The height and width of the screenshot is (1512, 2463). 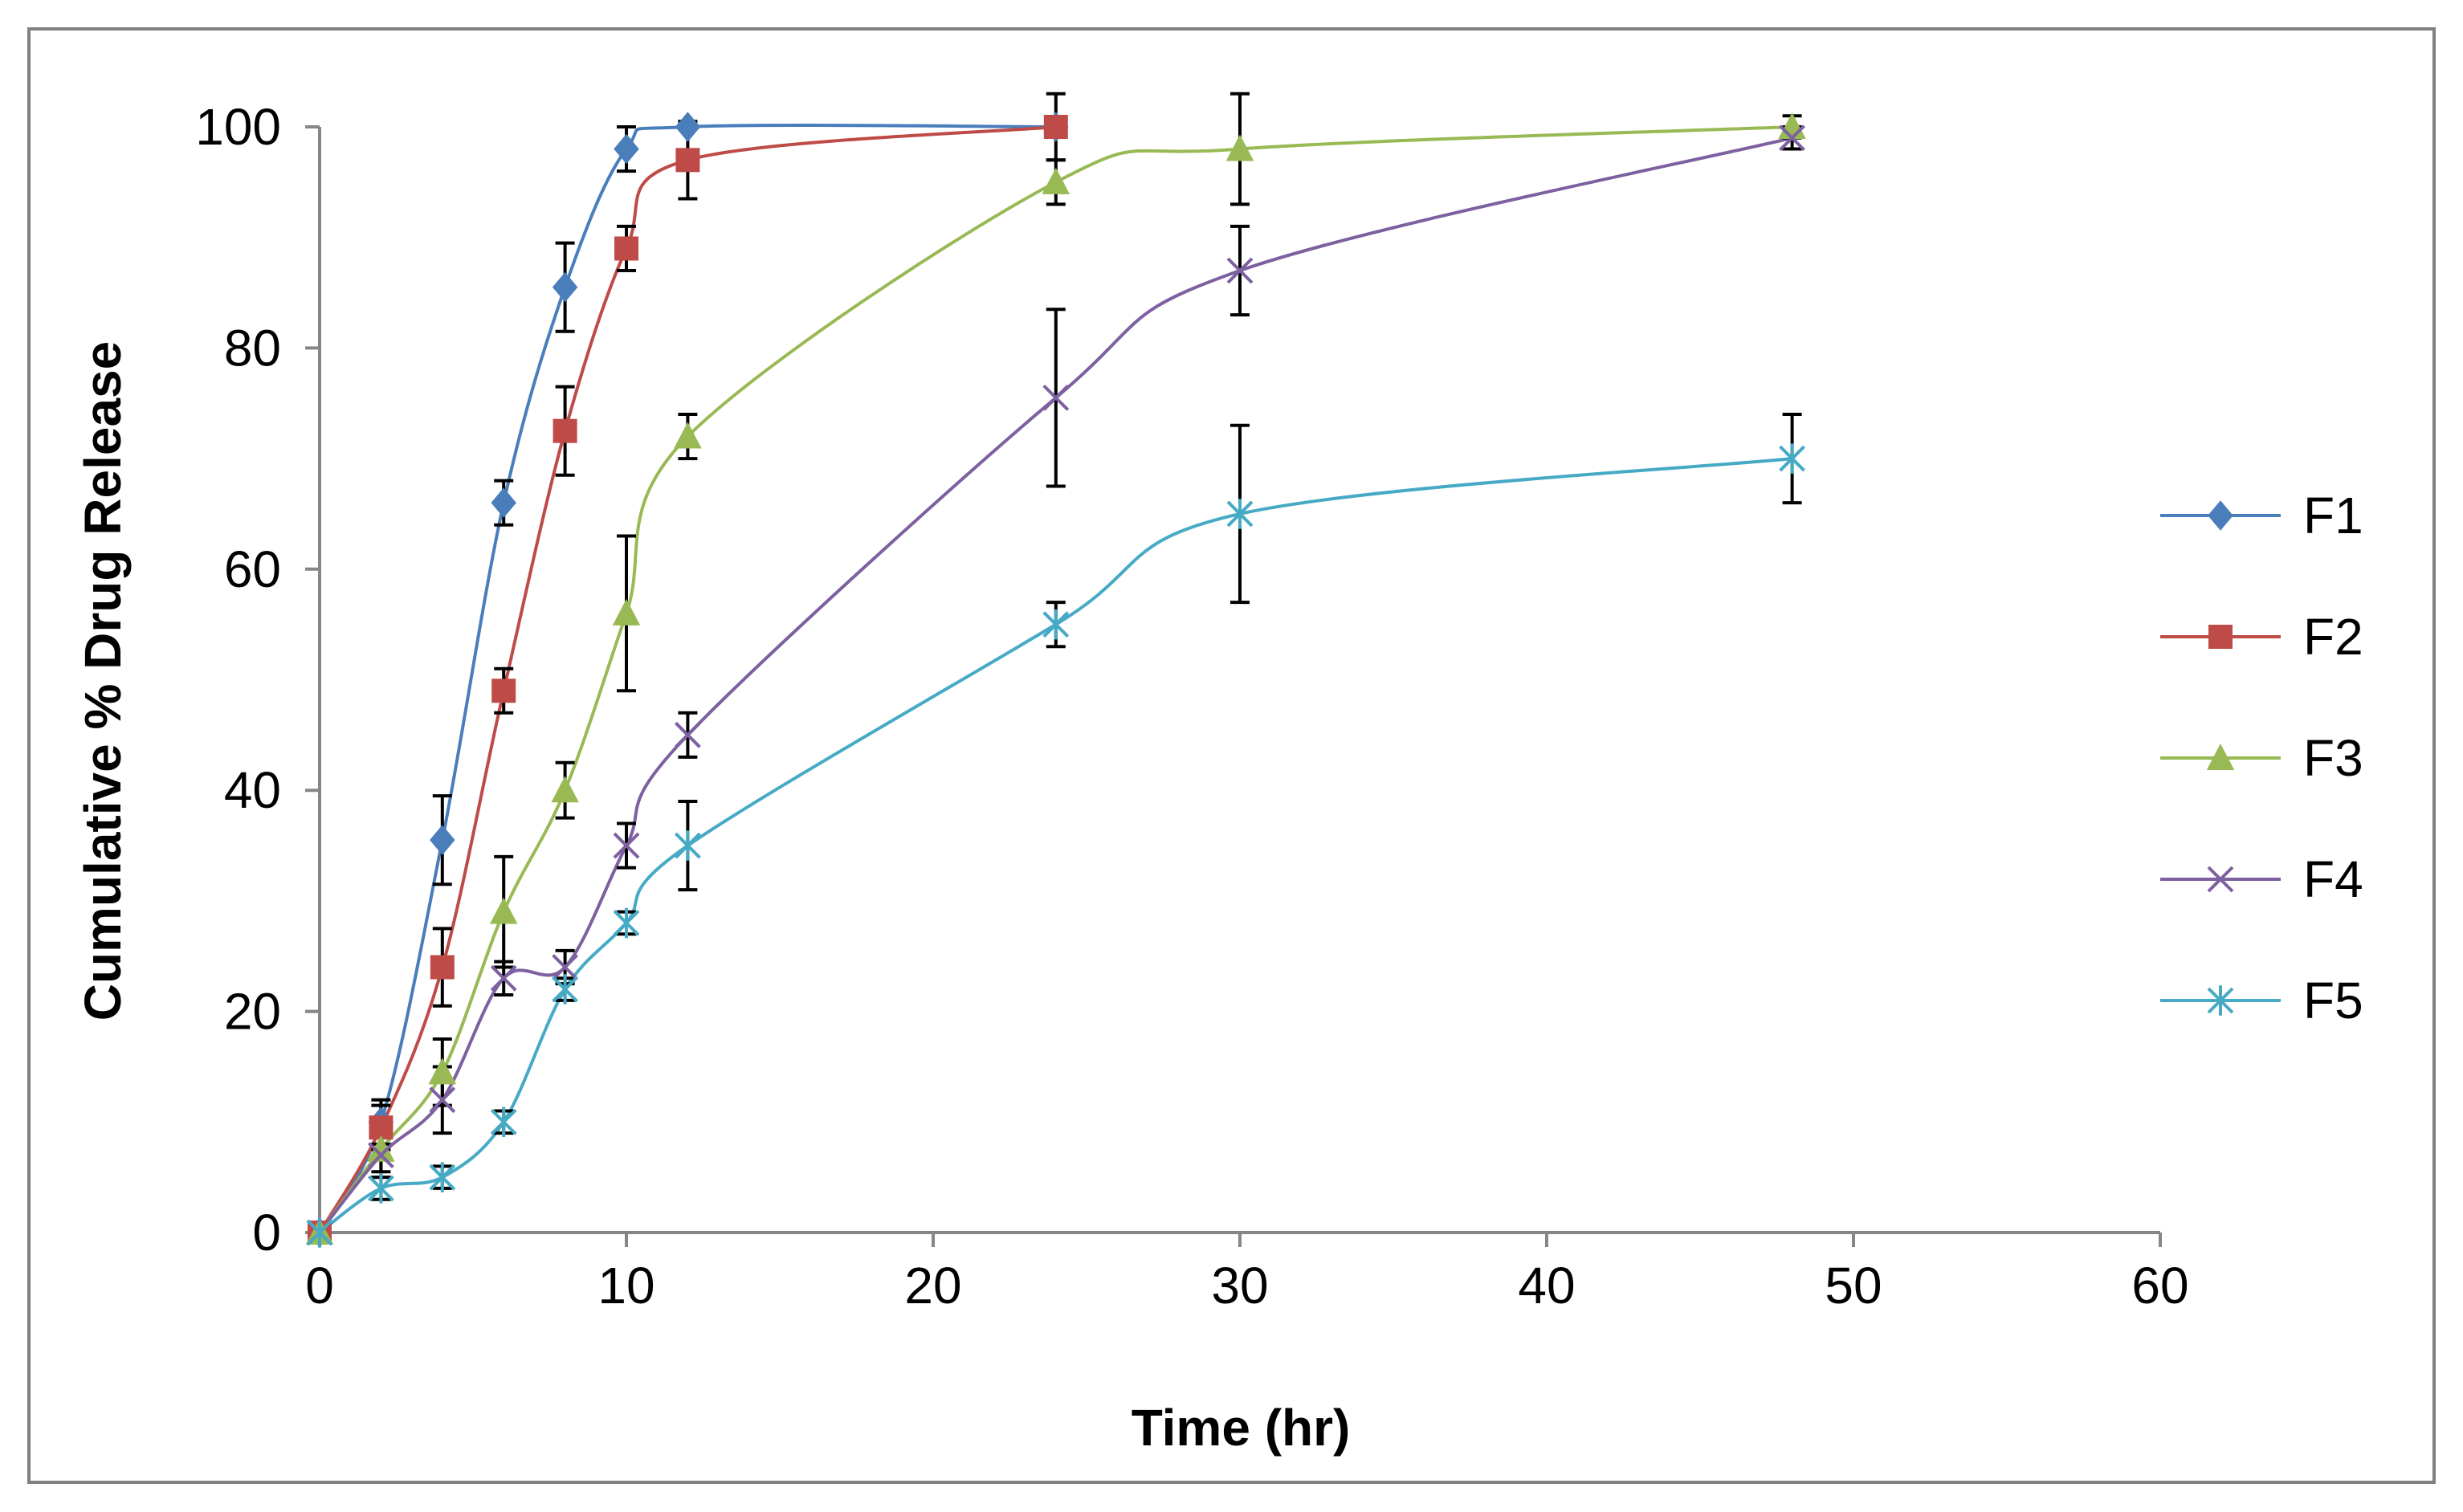 I want to click on point-f5-t4, so click(x=442, y=1177).